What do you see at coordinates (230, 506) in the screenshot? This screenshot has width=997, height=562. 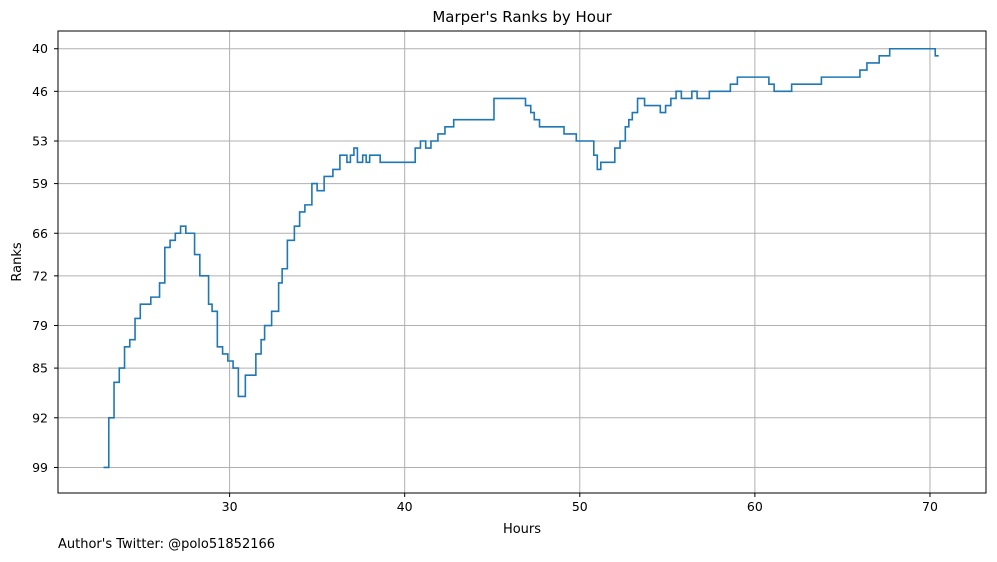 I see `x-tick-label: 30` at bounding box center [230, 506].